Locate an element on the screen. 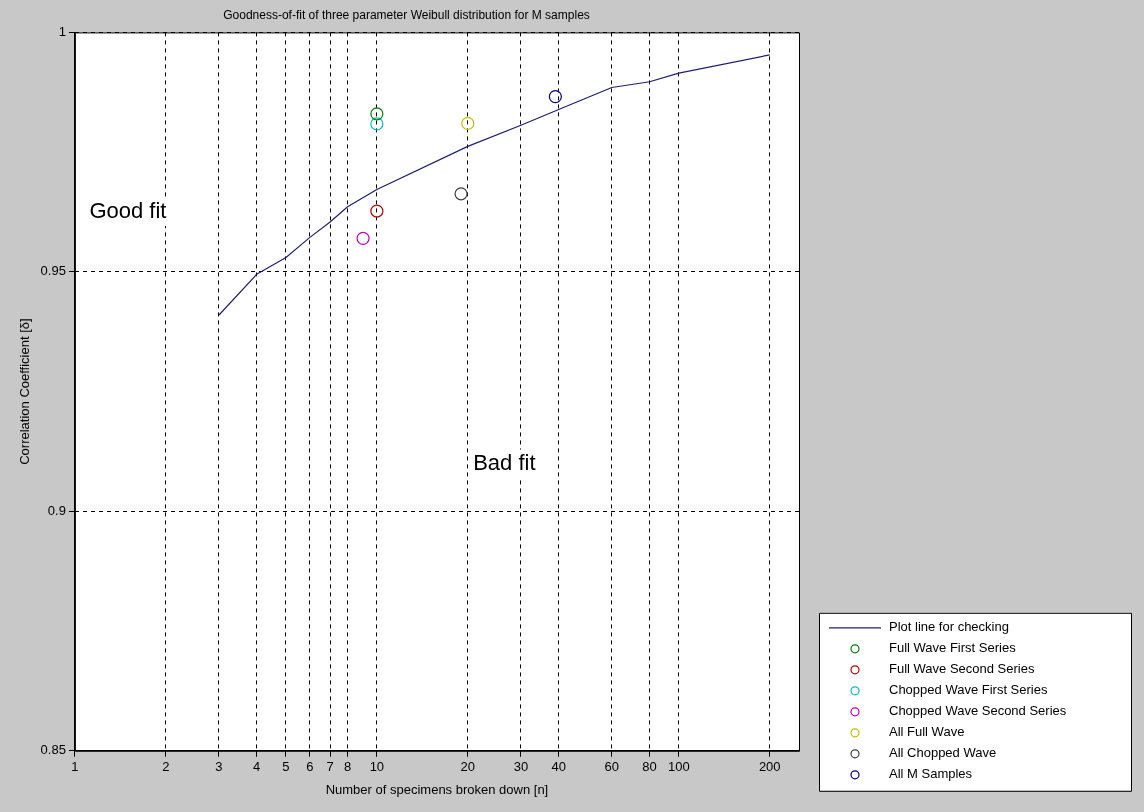 Image resolution: width=1144 pixels, height=812 pixels. x-tick-label: 6 is located at coordinates (310, 767).